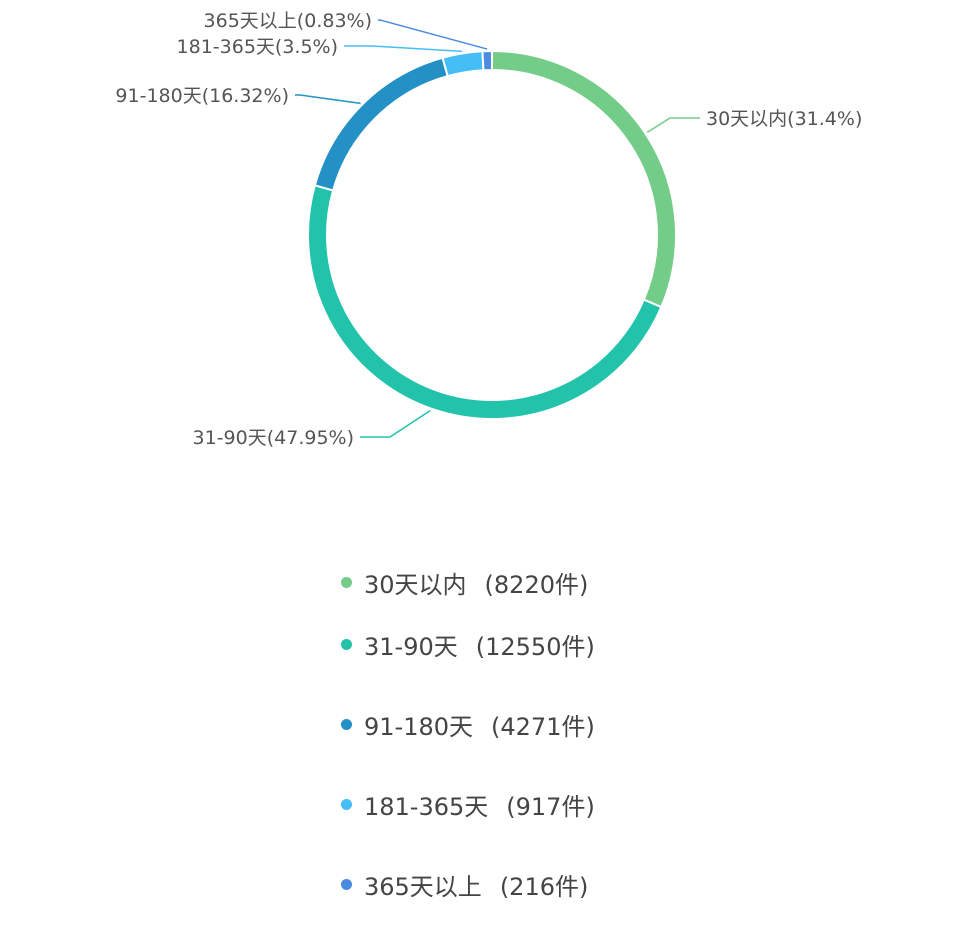 Image resolution: width=963 pixels, height=934 pixels. Describe the element at coordinates (202, 96) in the screenshot. I see `callout-label-91-180days: 91-180天(16.32%)` at that location.